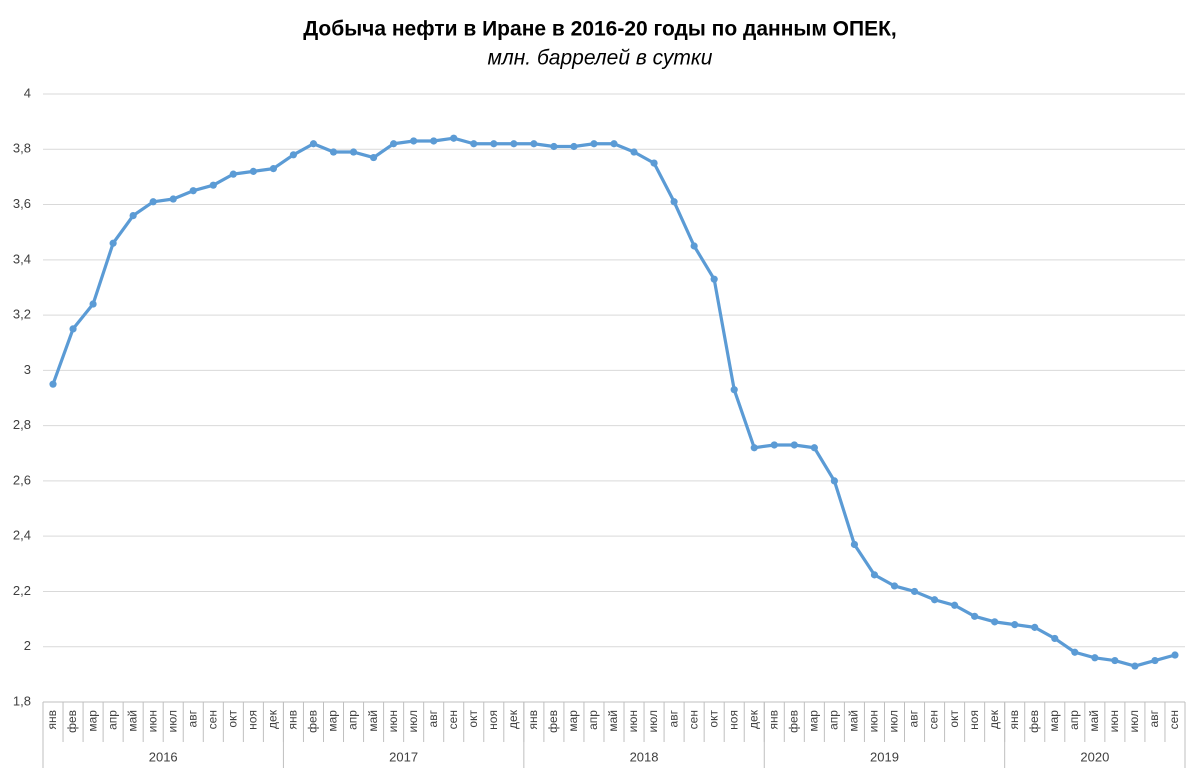 The height and width of the screenshot is (779, 1201). Describe the element at coordinates (27, 645) in the screenshot. I see `y-tick-label: 2` at that location.